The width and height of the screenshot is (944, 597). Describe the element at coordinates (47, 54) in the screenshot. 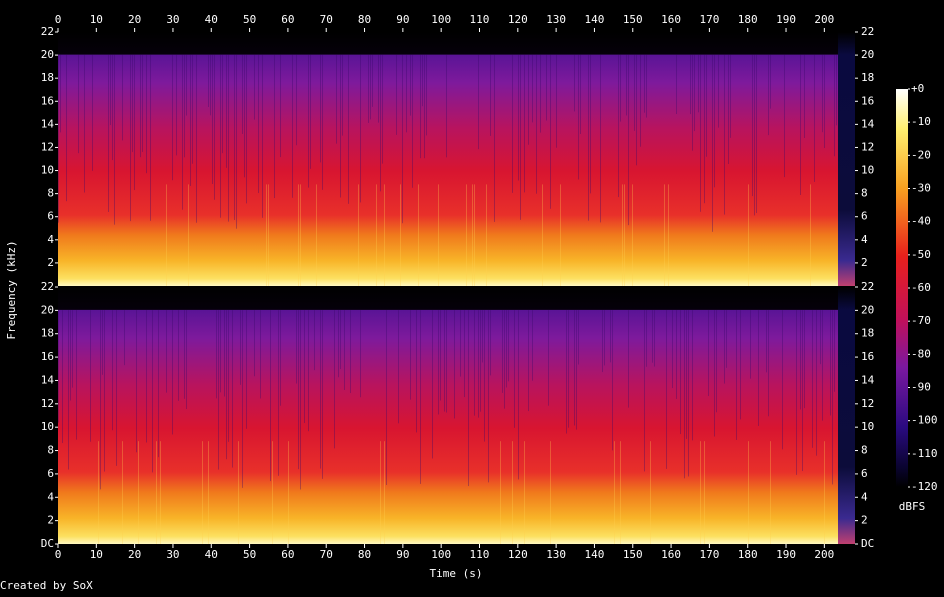

I see `y-tick-label: 20` at that location.